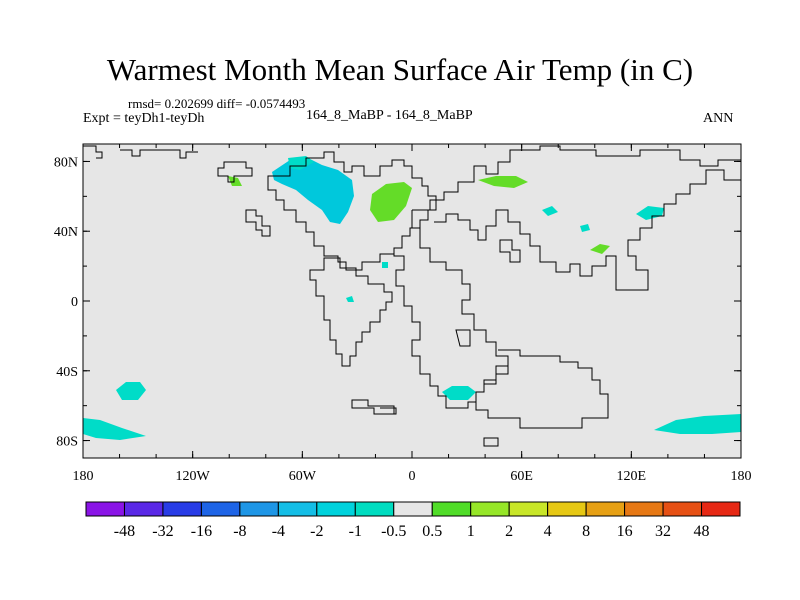  I want to click on coastline-eurasia-north, so click(576, 178).